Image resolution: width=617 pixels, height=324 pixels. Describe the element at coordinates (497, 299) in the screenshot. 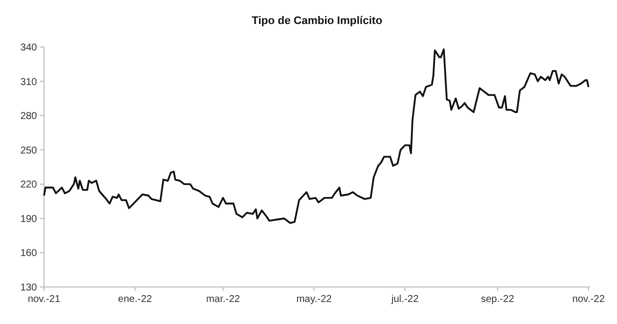

I see `x-tick-label: sep.-22` at that location.